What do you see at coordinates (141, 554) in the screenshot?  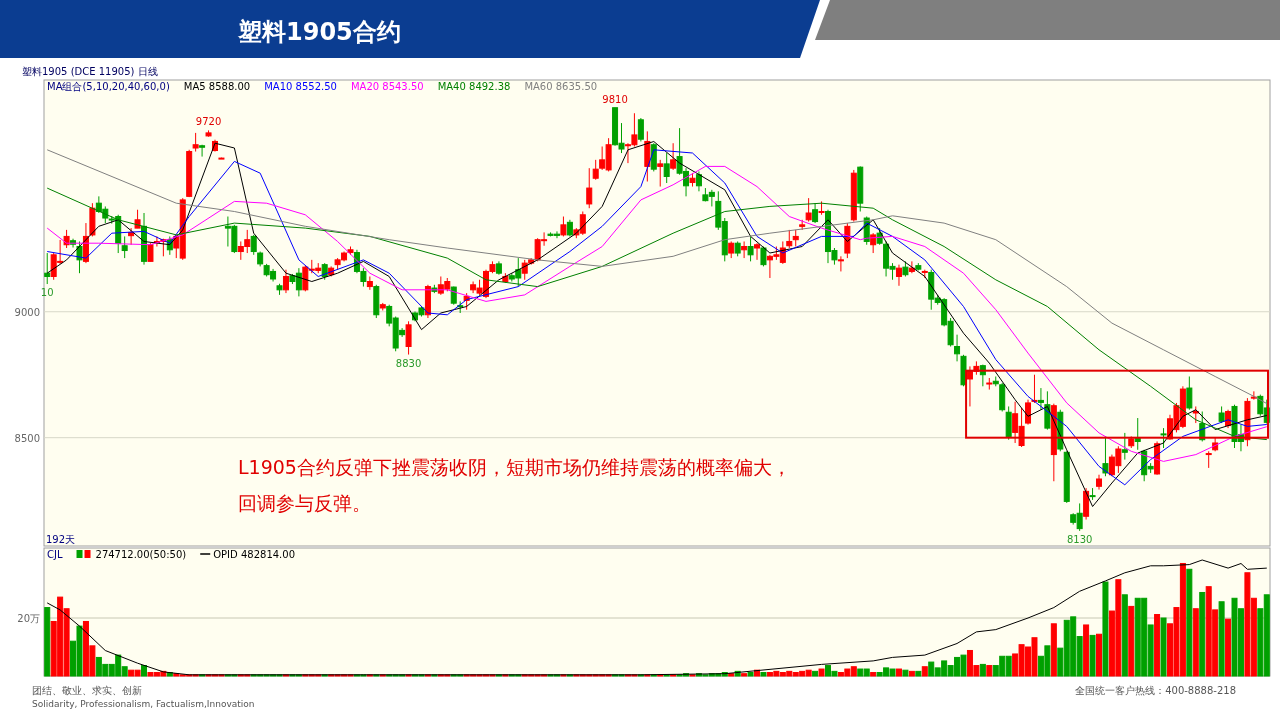 I see `legend-label: 274712.00(50:50)` at bounding box center [141, 554].